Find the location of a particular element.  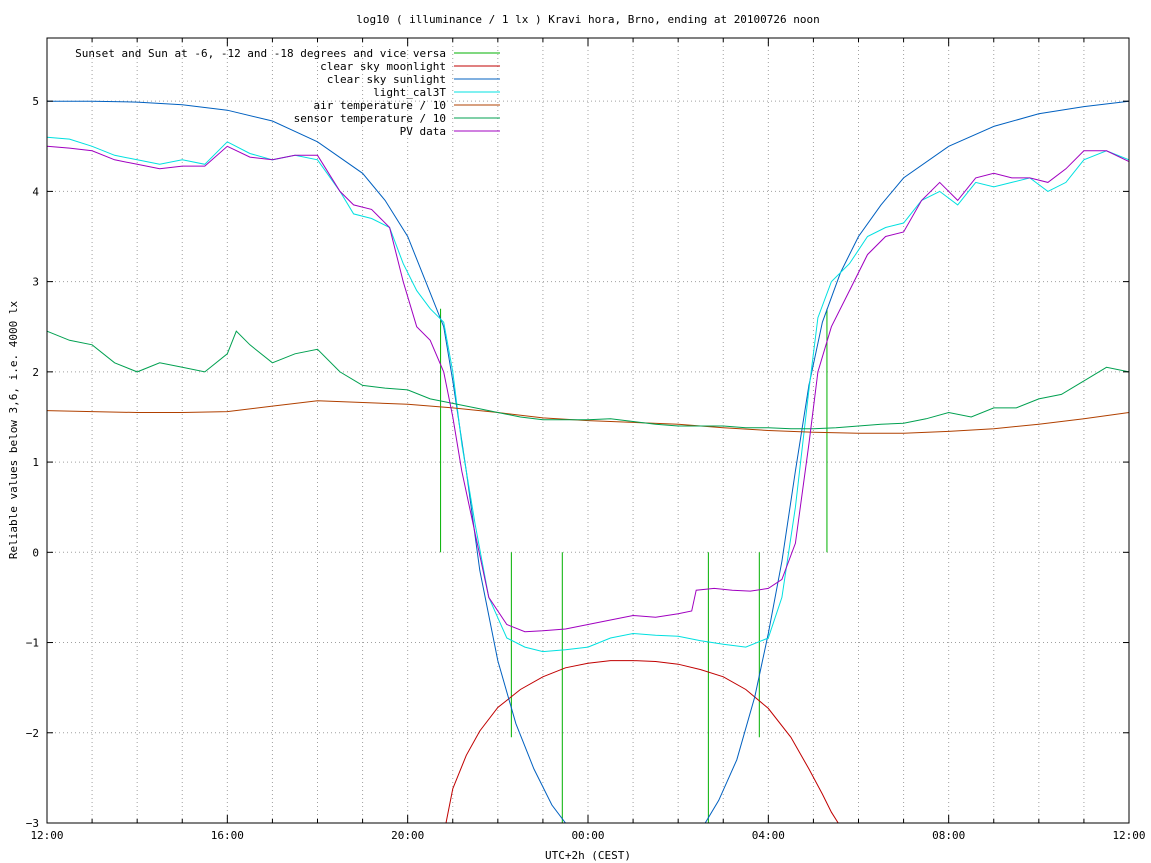

y-tick-label: −1 is located at coordinates (32, 643).